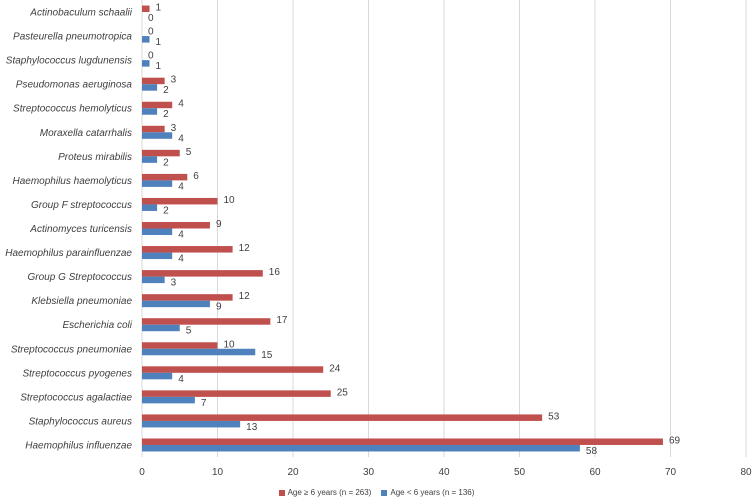  I want to click on data-label-age-6-plus-streptococcus-pyogenes: 24, so click(335, 368).